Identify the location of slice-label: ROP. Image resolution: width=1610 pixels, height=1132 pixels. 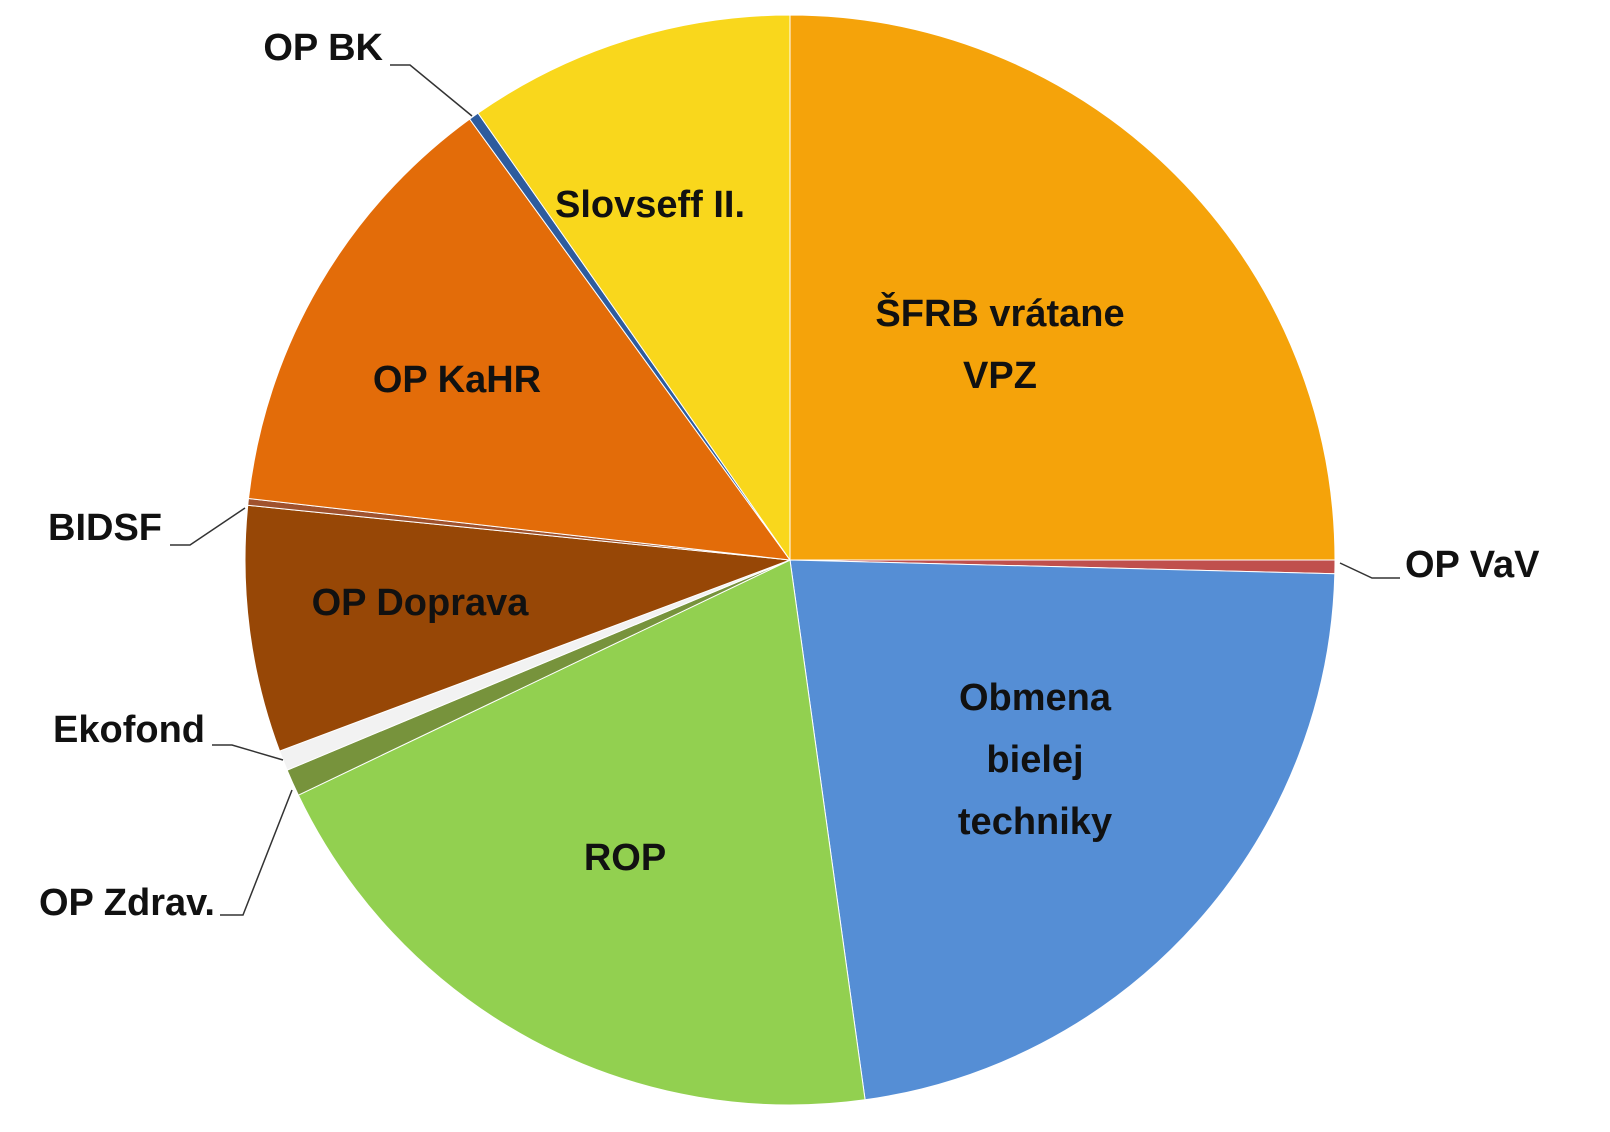
(625, 858).